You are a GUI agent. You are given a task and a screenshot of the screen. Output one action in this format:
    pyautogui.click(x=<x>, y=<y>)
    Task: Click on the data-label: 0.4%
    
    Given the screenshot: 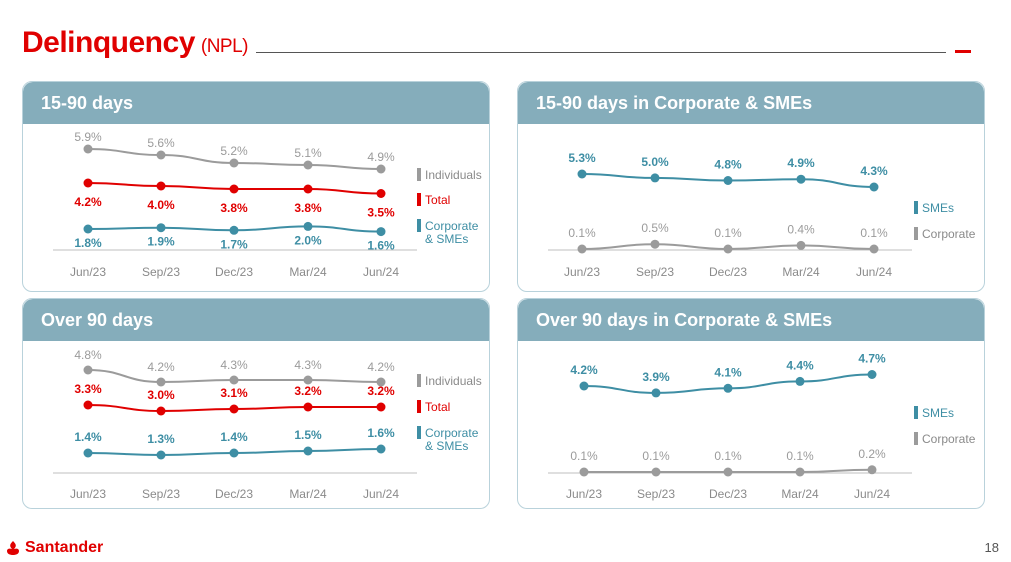 What is the action you would take?
    pyautogui.click(x=801, y=229)
    